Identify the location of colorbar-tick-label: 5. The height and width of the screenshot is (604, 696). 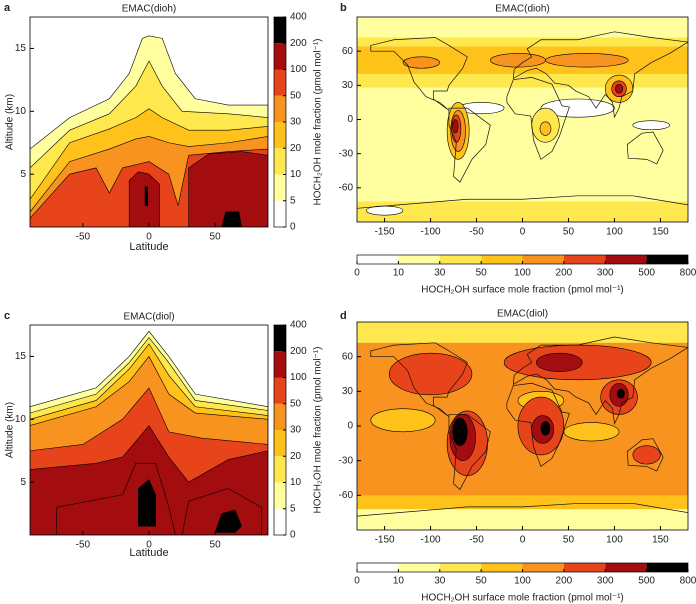
(293, 200).